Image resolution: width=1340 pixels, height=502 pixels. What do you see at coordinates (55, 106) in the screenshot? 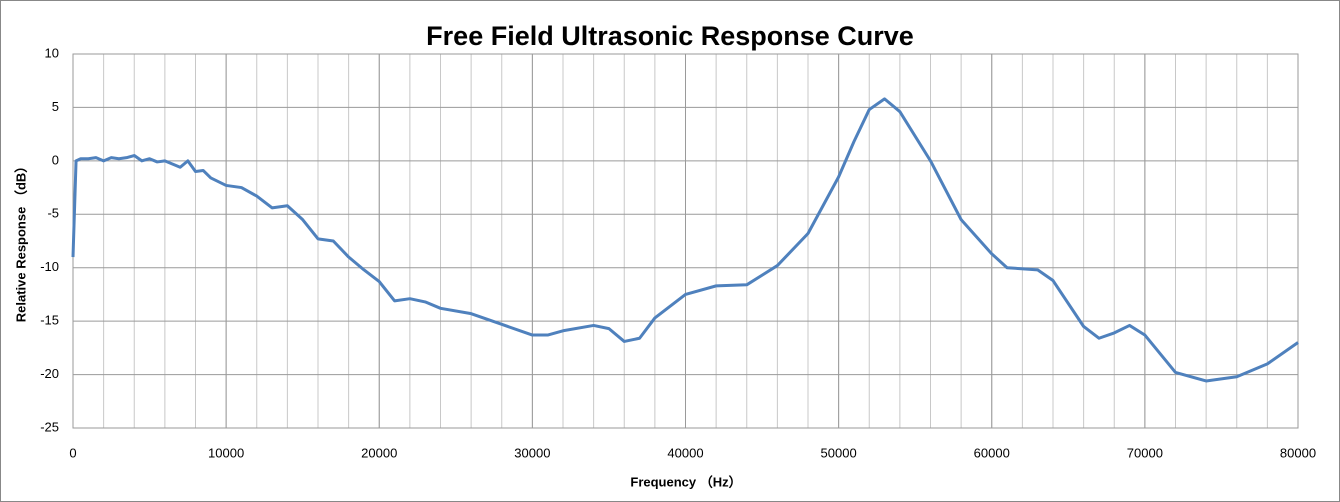
I see `y-tick-label: 5` at bounding box center [55, 106].